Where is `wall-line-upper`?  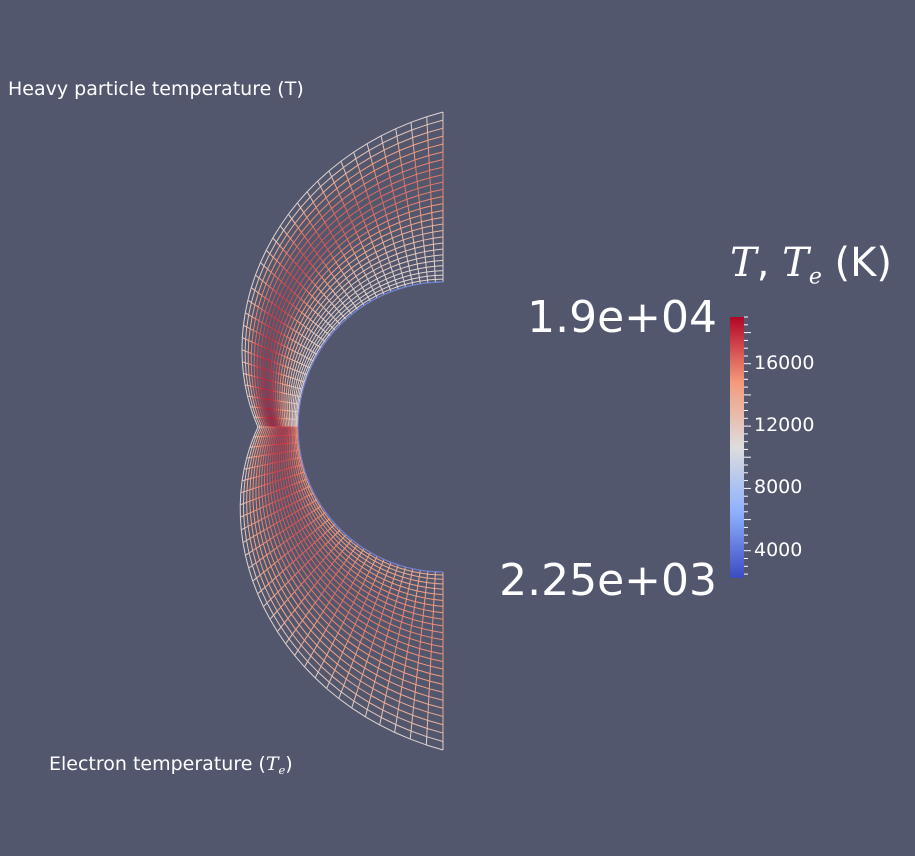
wall-line-upper is located at coordinates (300, 400).